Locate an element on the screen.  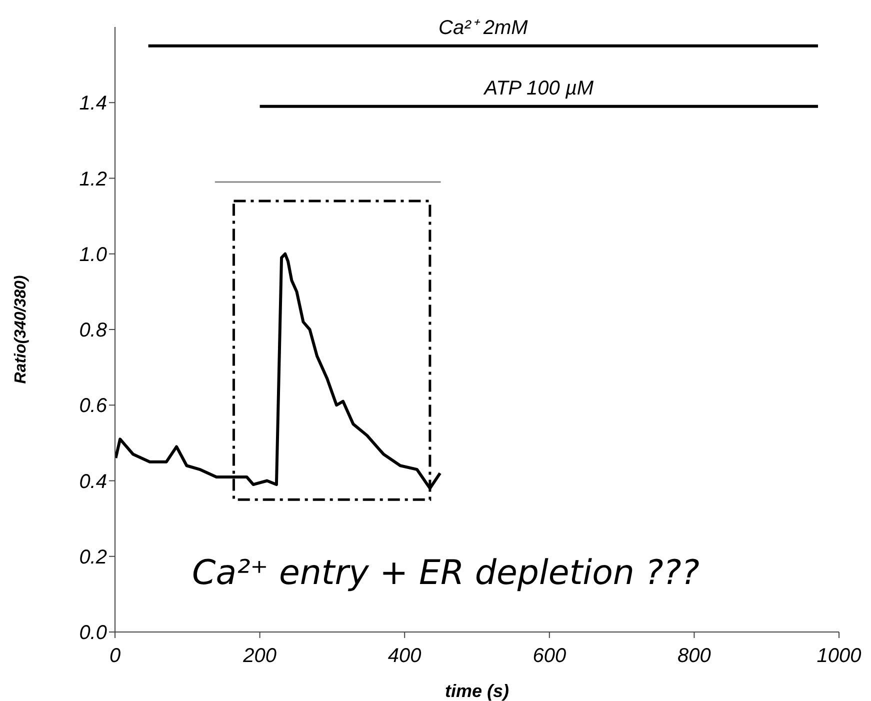
y-tick-label: 0.0 is located at coordinates (93, 633).